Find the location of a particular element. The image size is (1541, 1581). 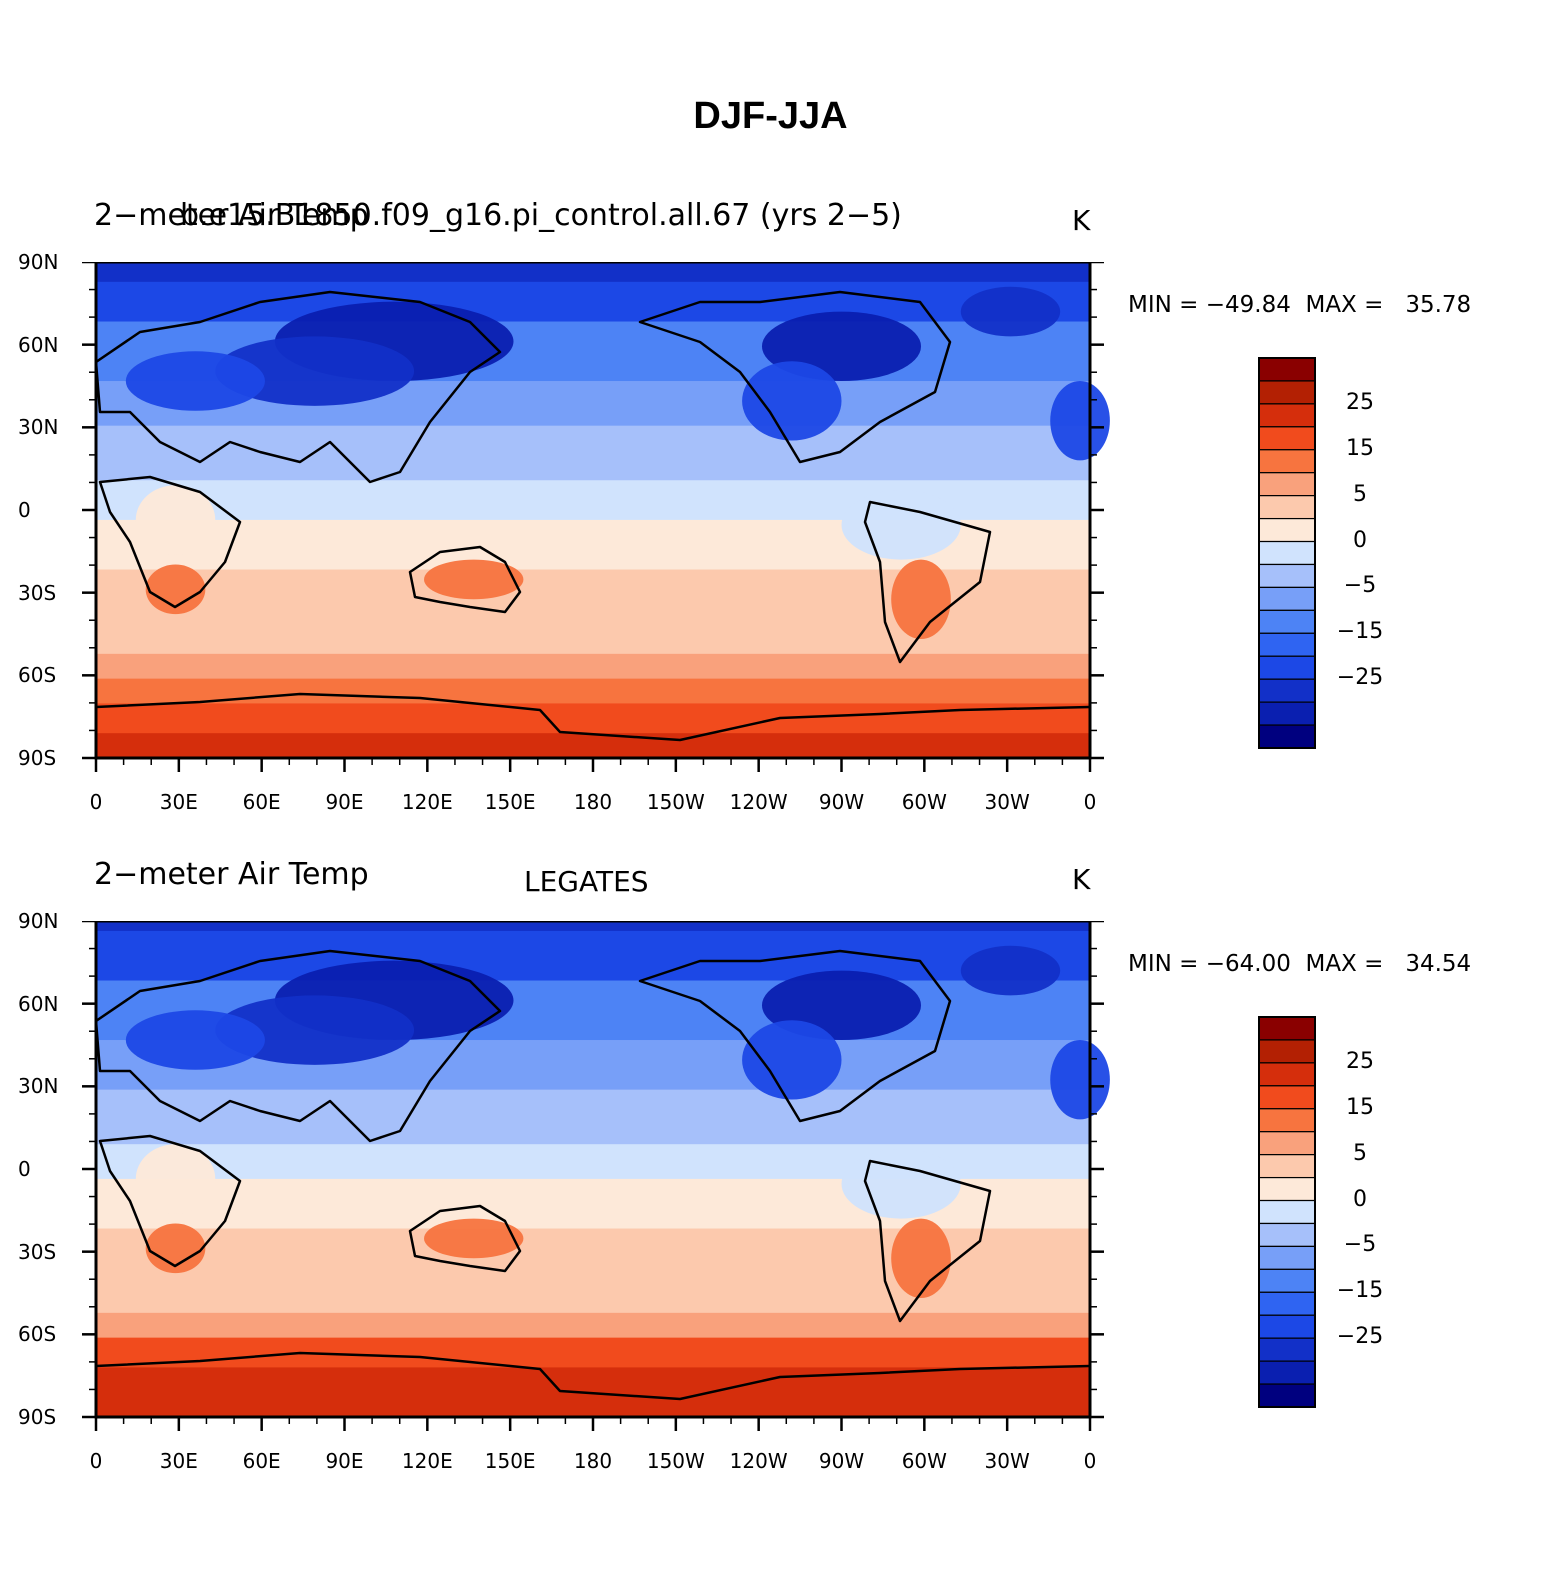

colorbar-tick-label: −15 is located at coordinates (1360, 632).